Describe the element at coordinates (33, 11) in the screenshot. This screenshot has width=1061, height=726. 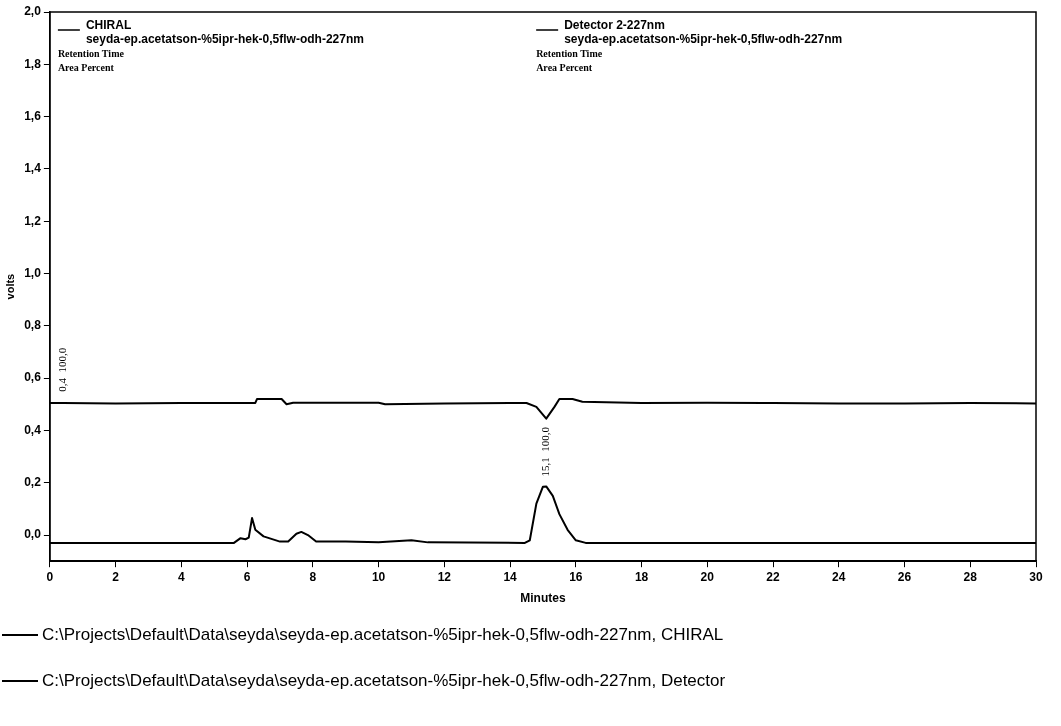
I see `y-tick-label: 2,0` at that location.